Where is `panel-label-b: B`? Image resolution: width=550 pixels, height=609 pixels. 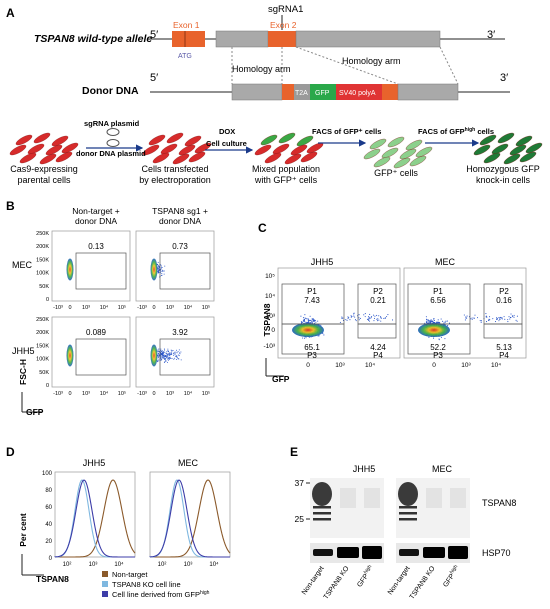
panel-label-b: B is located at coordinates (10, 206).